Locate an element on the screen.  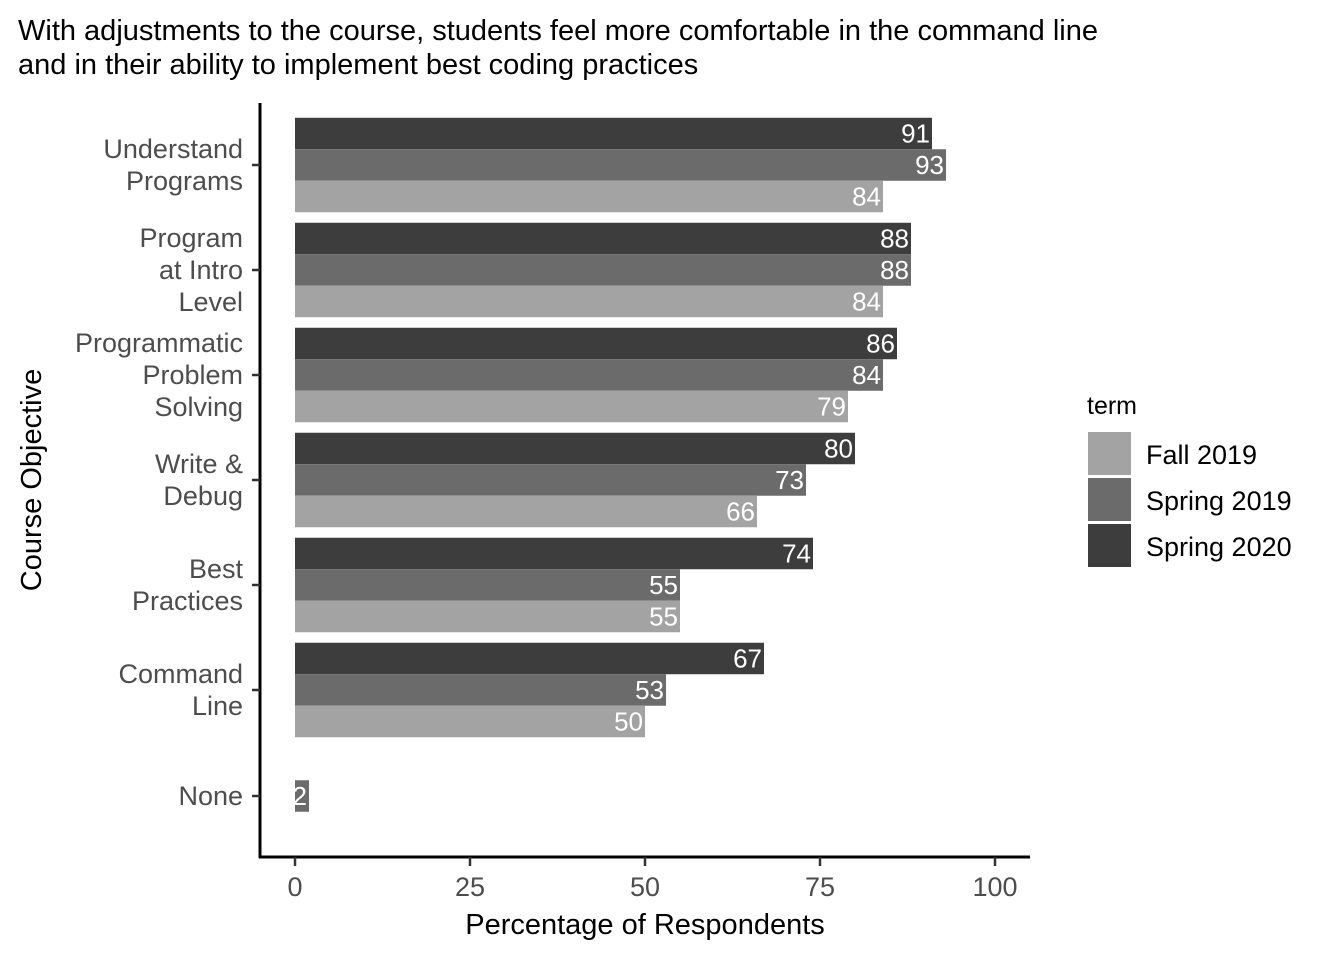
y-axis-title: Course Objective is located at coordinates (32, 480).